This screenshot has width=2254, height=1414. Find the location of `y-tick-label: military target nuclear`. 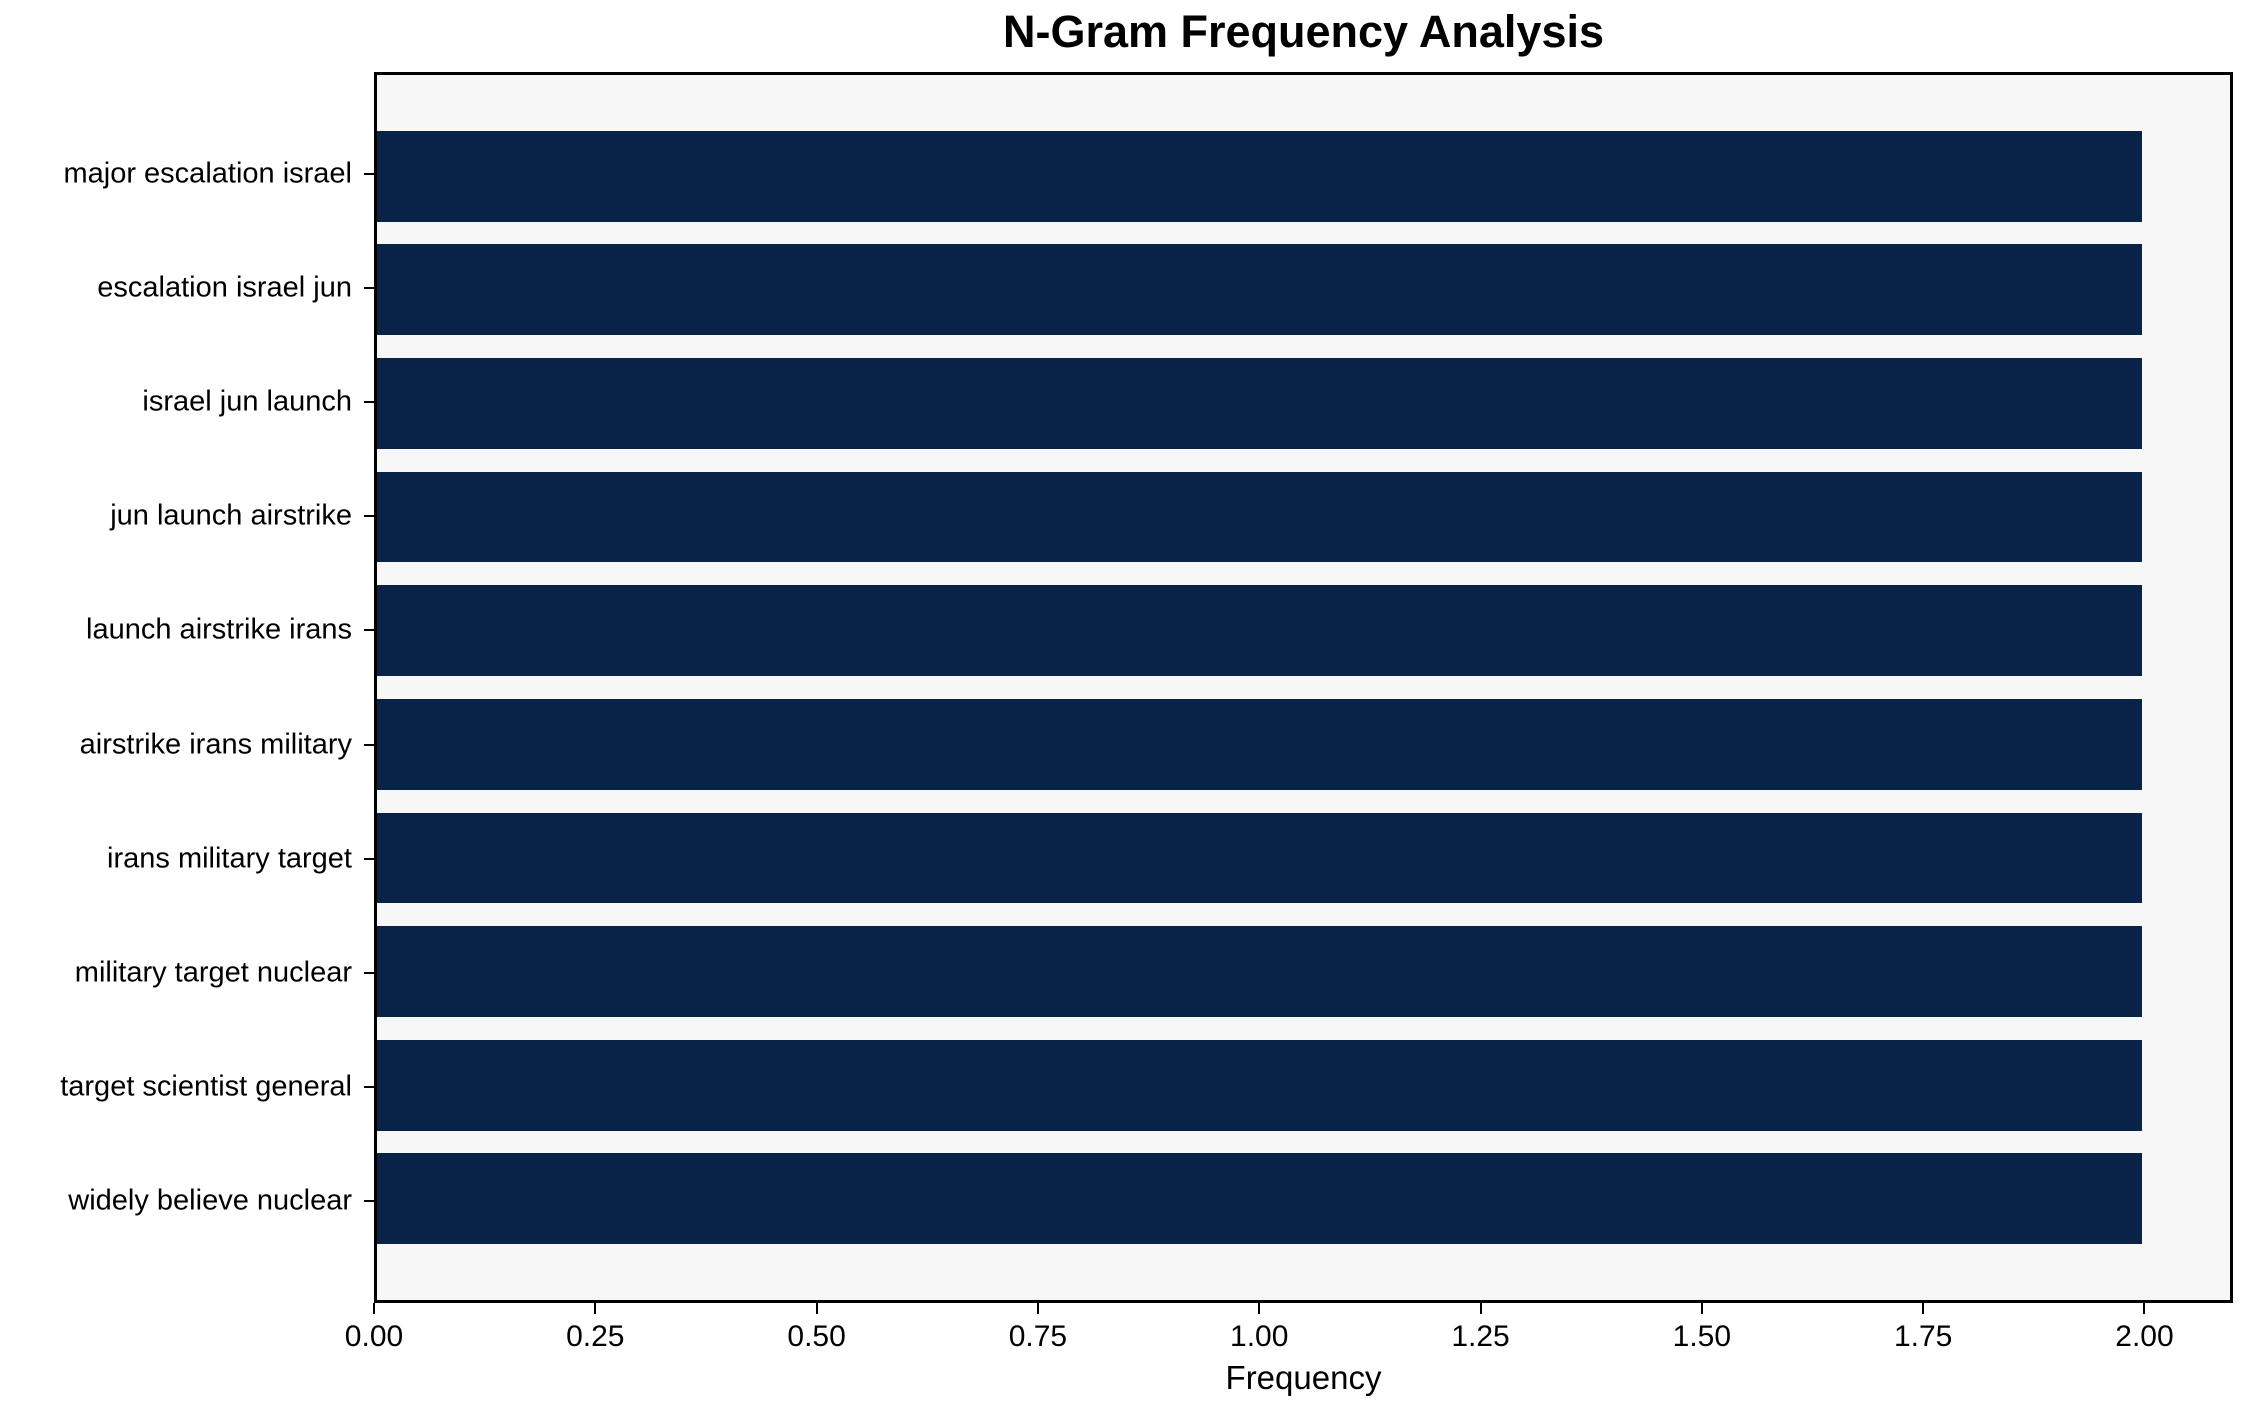

y-tick-label: military target nuclear is located at coordinates (213, 972).